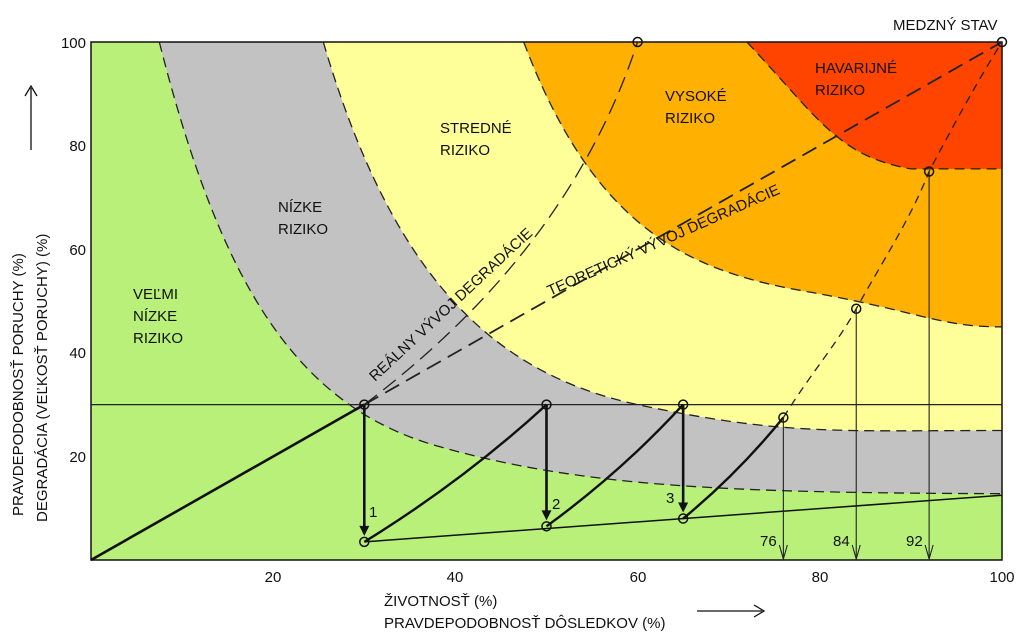 The width and height of the screenshot is (1024, 635). I want to click on x-axis-arrow, so click(731, 611).